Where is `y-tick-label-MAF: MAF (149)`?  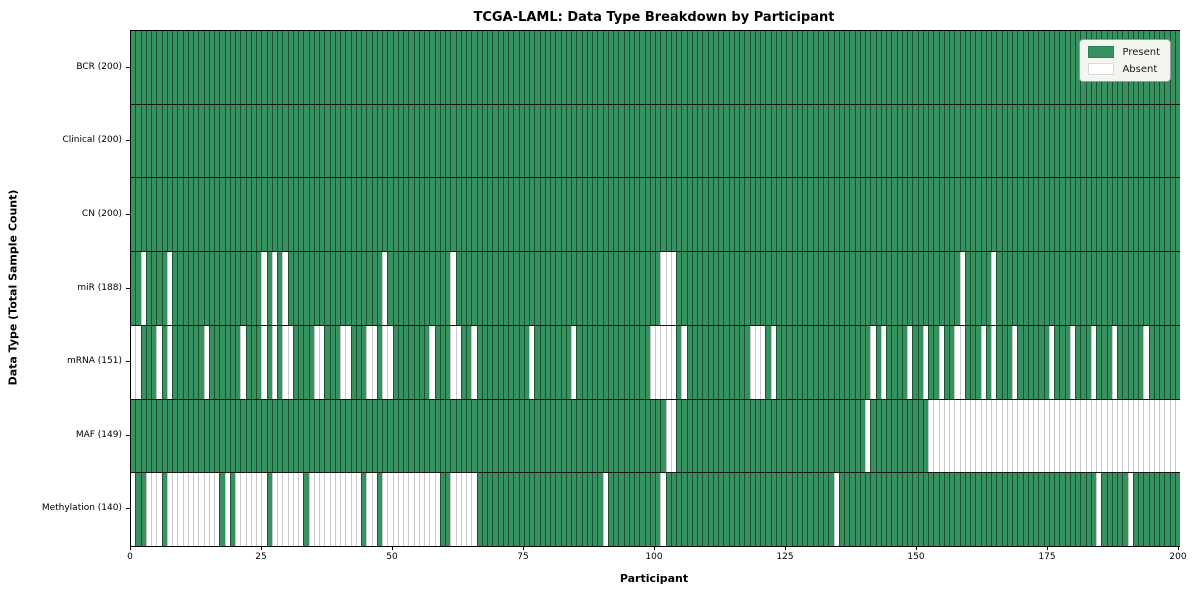
y-tick-label-MAF: MAF (149) is located at coordinates (98, 434).